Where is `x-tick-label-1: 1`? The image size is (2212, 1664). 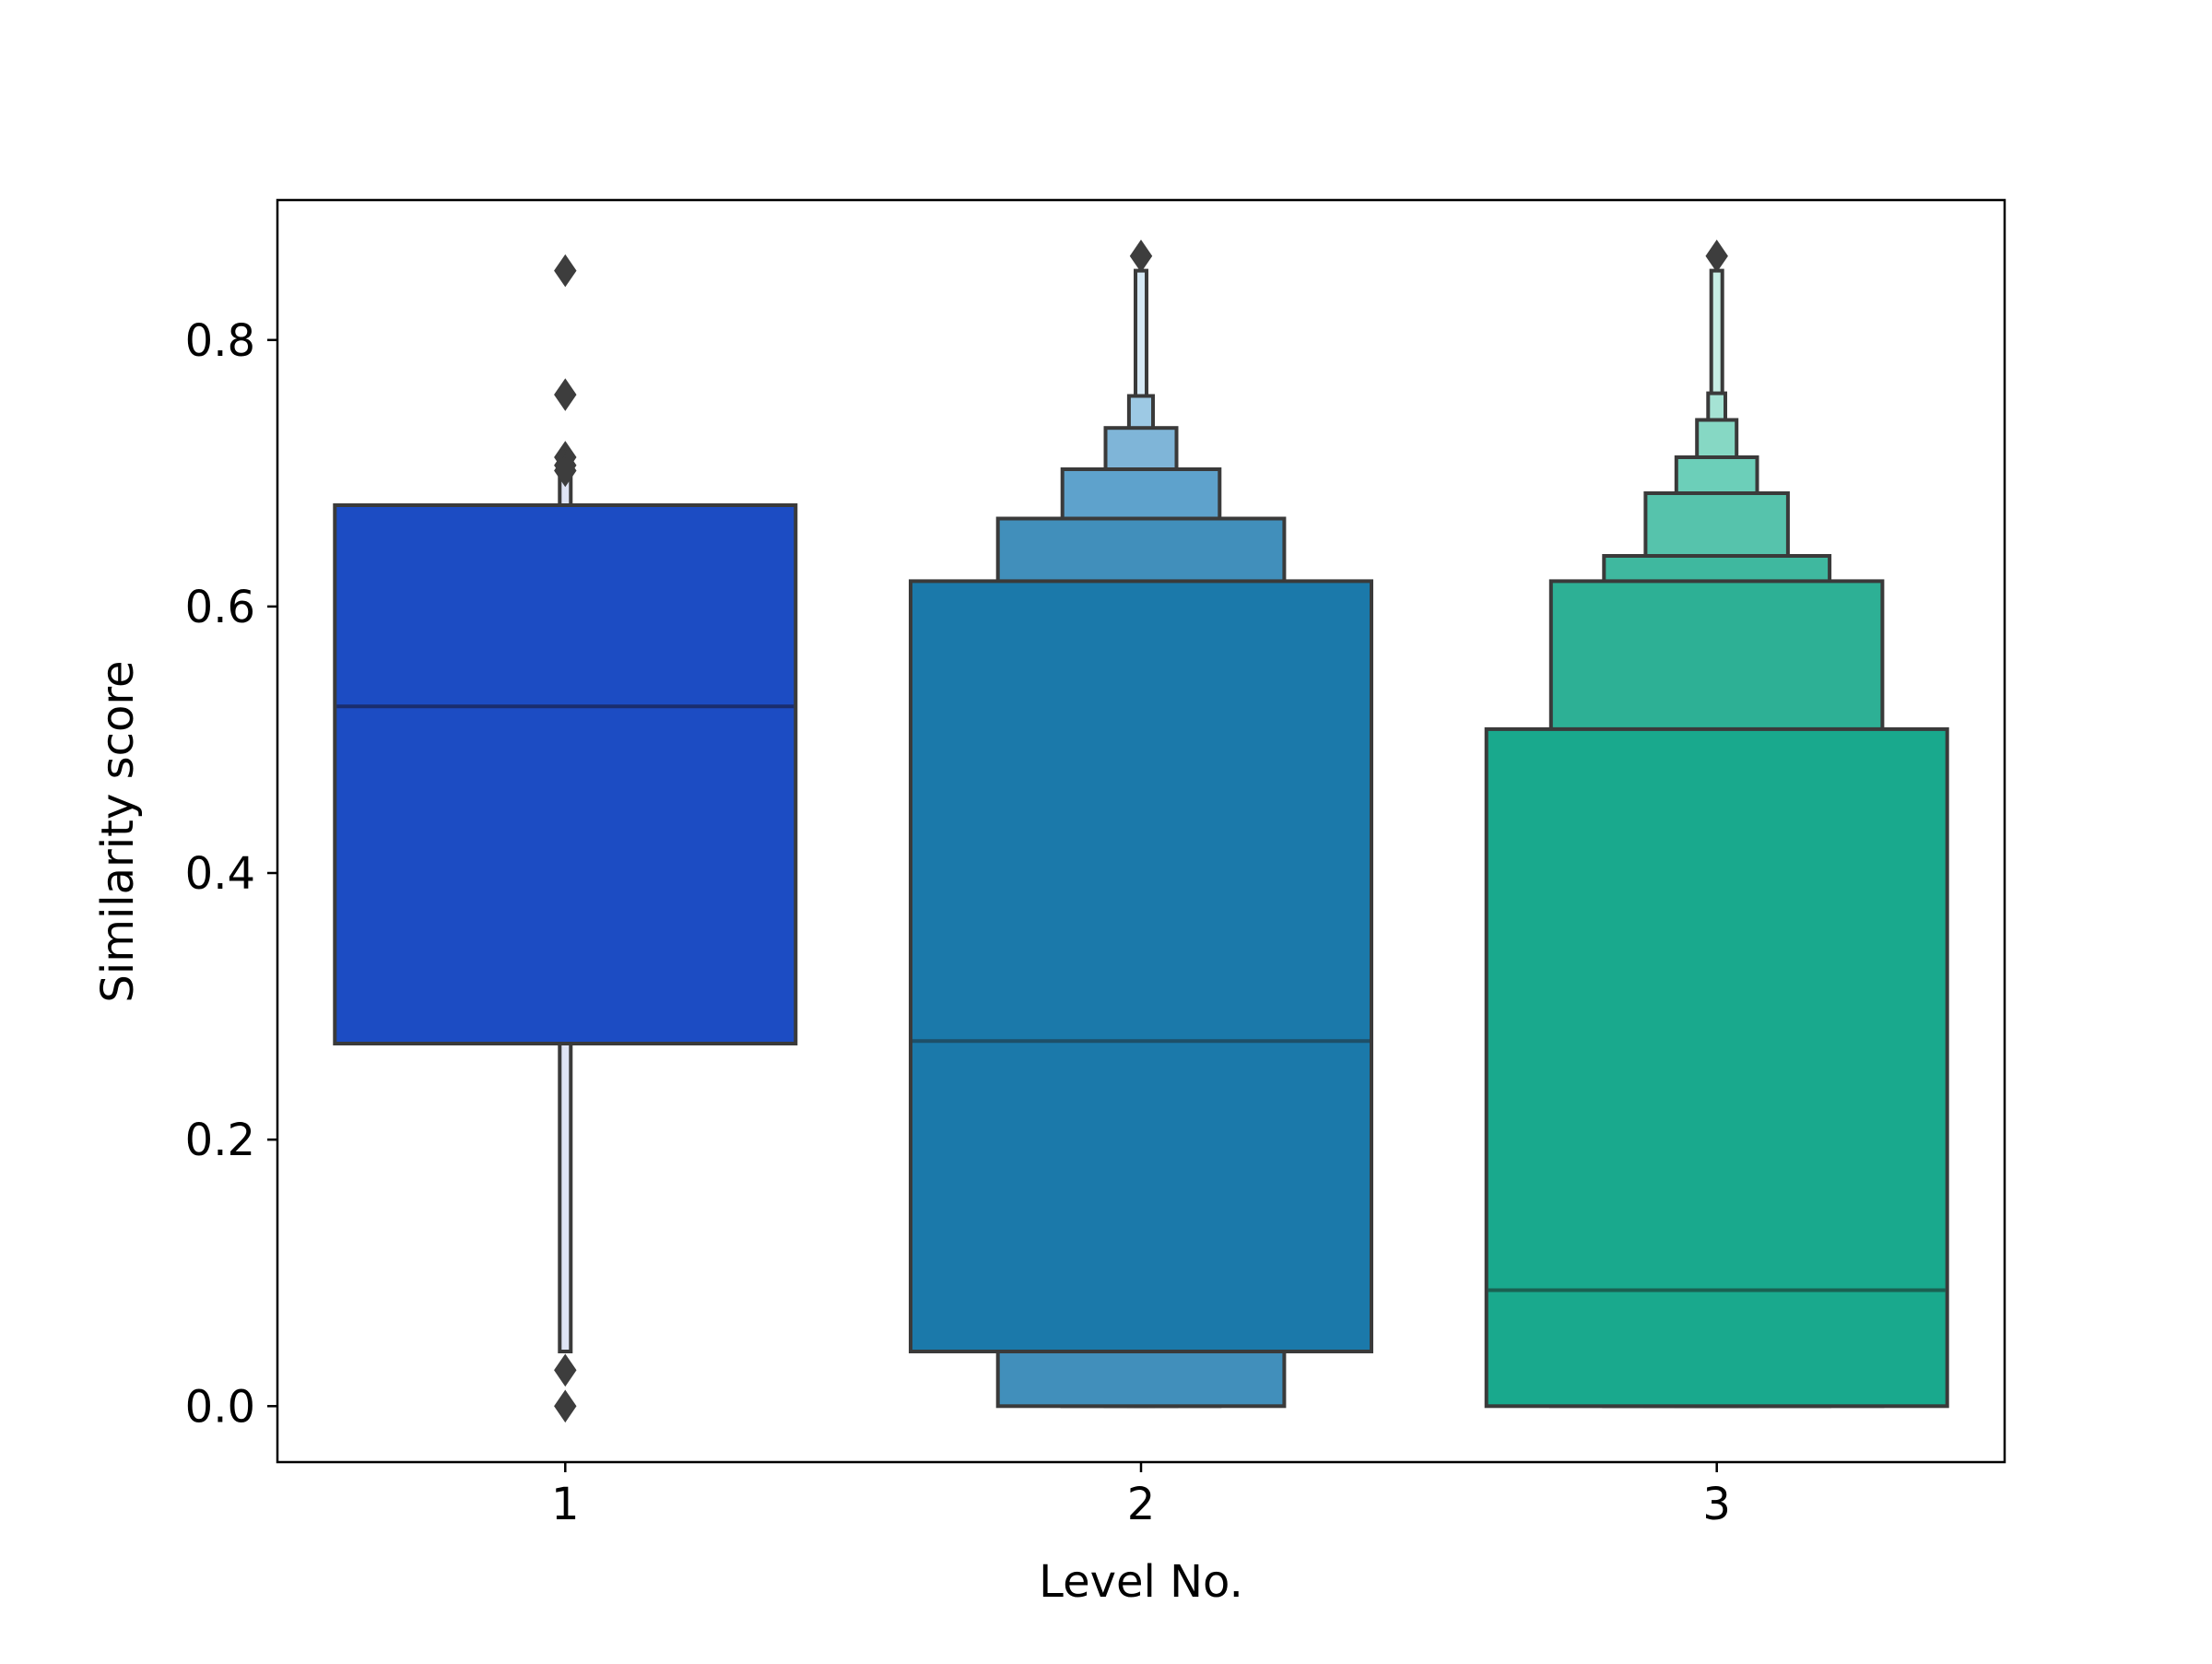
x-tick-label-1: 1 is located at coordinates (565, 1504).